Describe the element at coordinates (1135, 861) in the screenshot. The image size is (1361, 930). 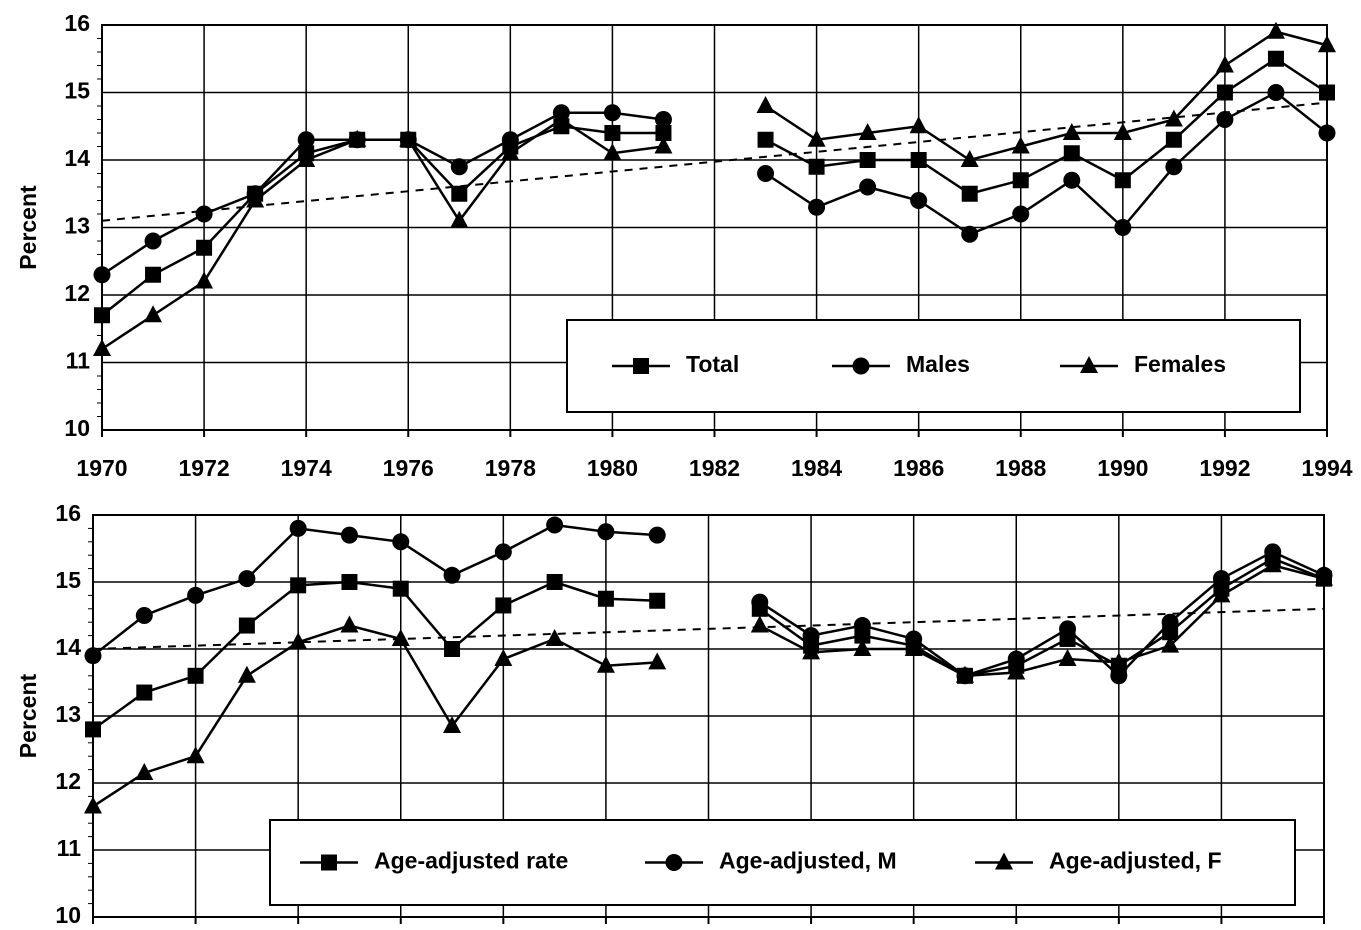
I see `legend-label: Age-adjusted, F` at that location.